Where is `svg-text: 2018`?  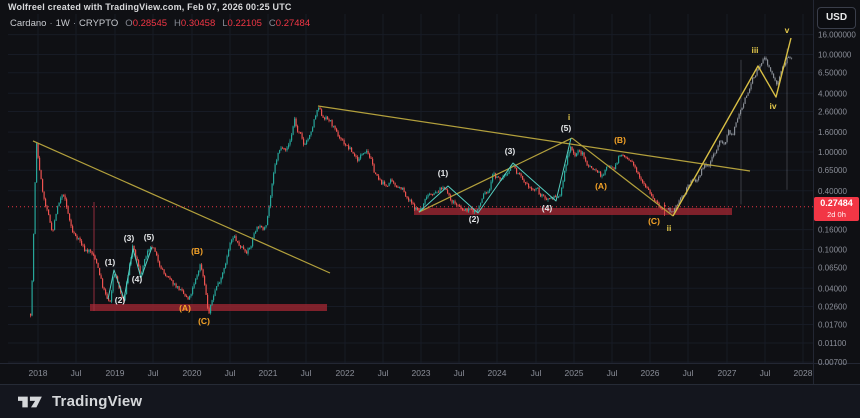 svg-text: 2018 is located at coordinates (38, 373).